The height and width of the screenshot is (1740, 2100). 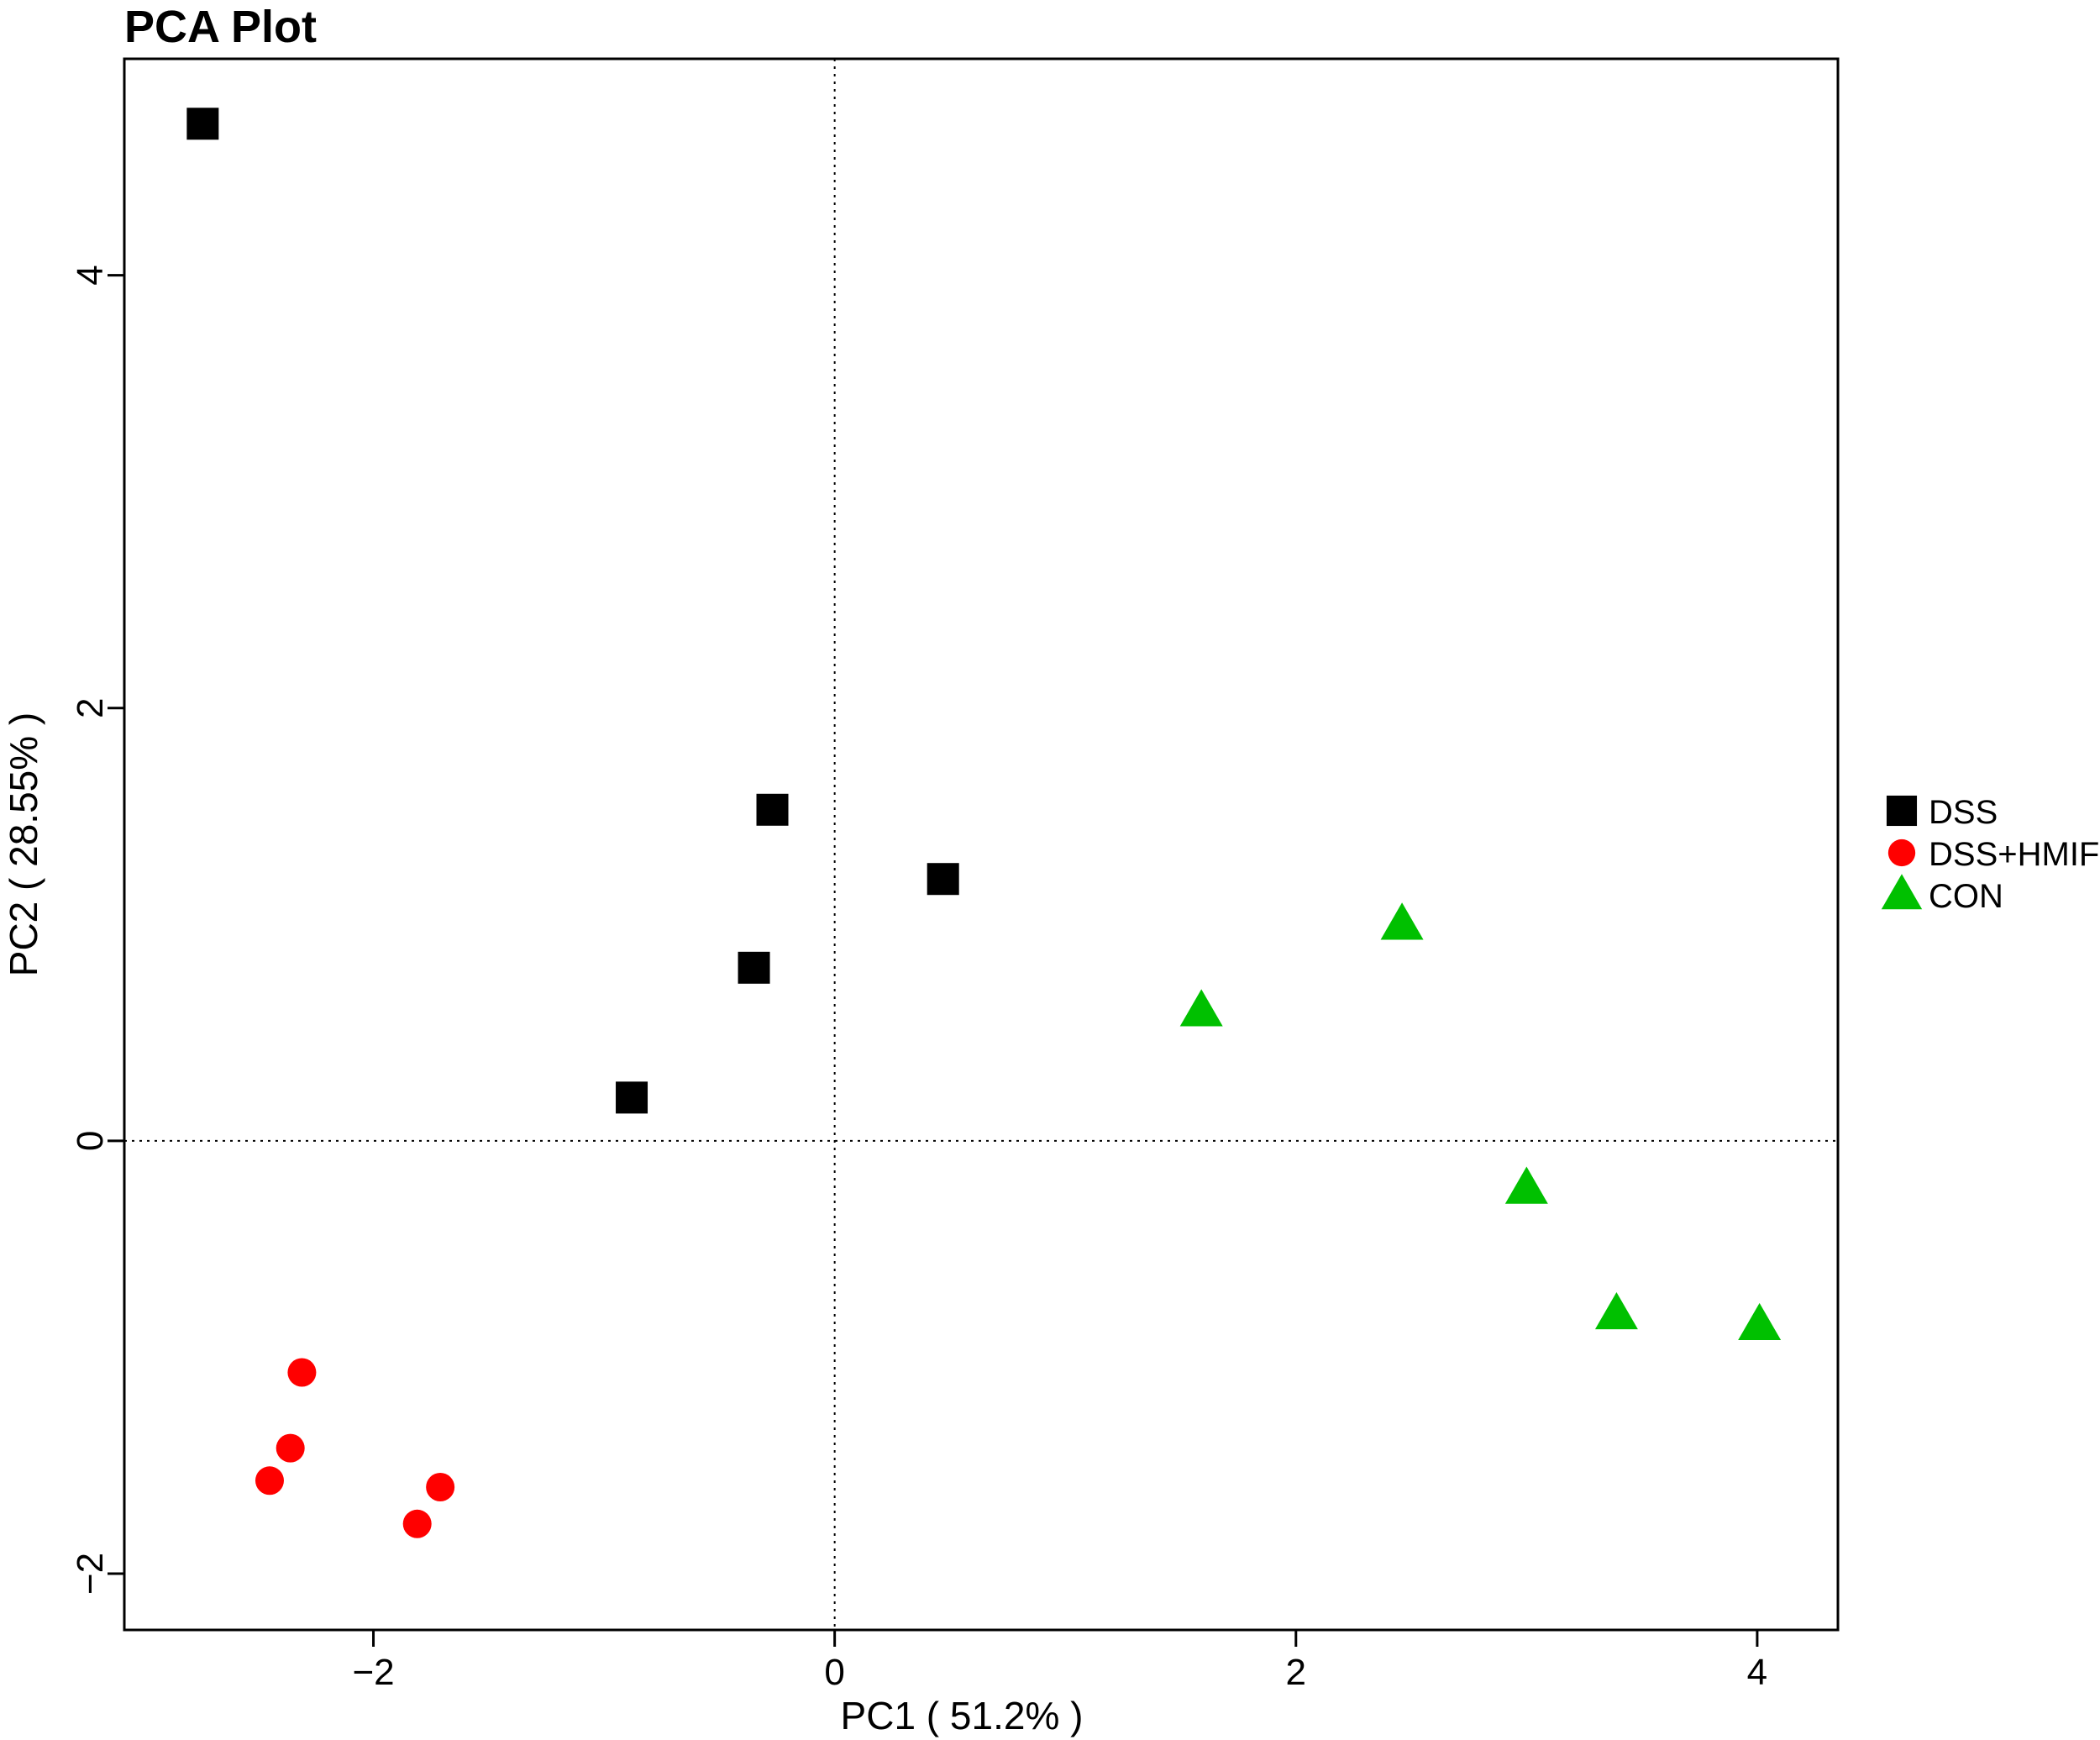 I want to click on legend-marker-con, so click(x=1902, y=892).